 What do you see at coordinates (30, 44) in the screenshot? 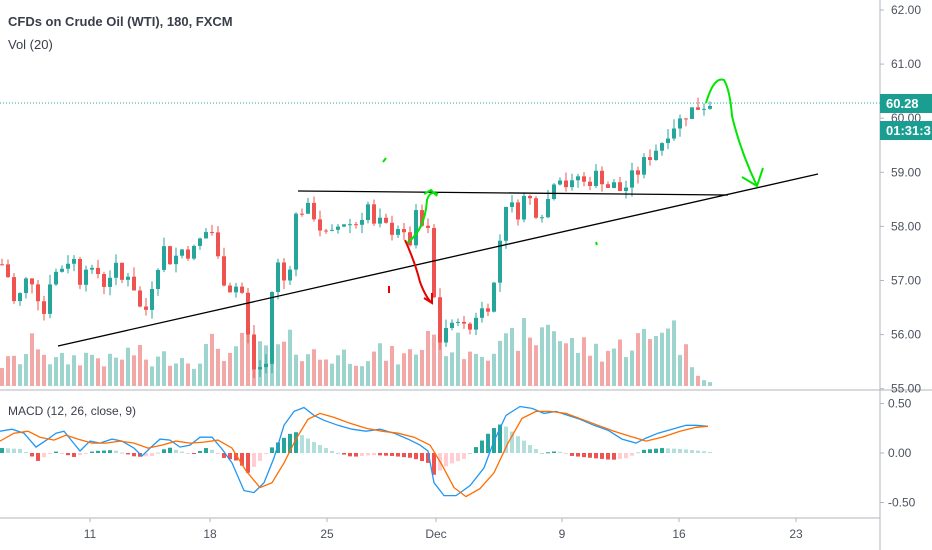
I see `volume-legend: Vol (20)` at bounding box center [30, 44].